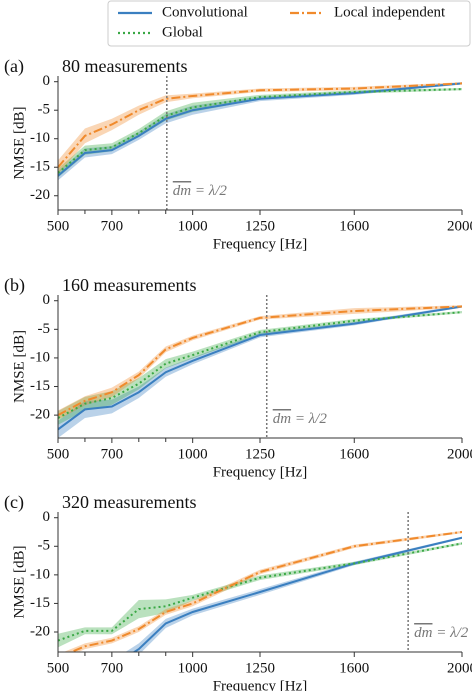  I want to click on panel-label: (b), so click(14, 285).